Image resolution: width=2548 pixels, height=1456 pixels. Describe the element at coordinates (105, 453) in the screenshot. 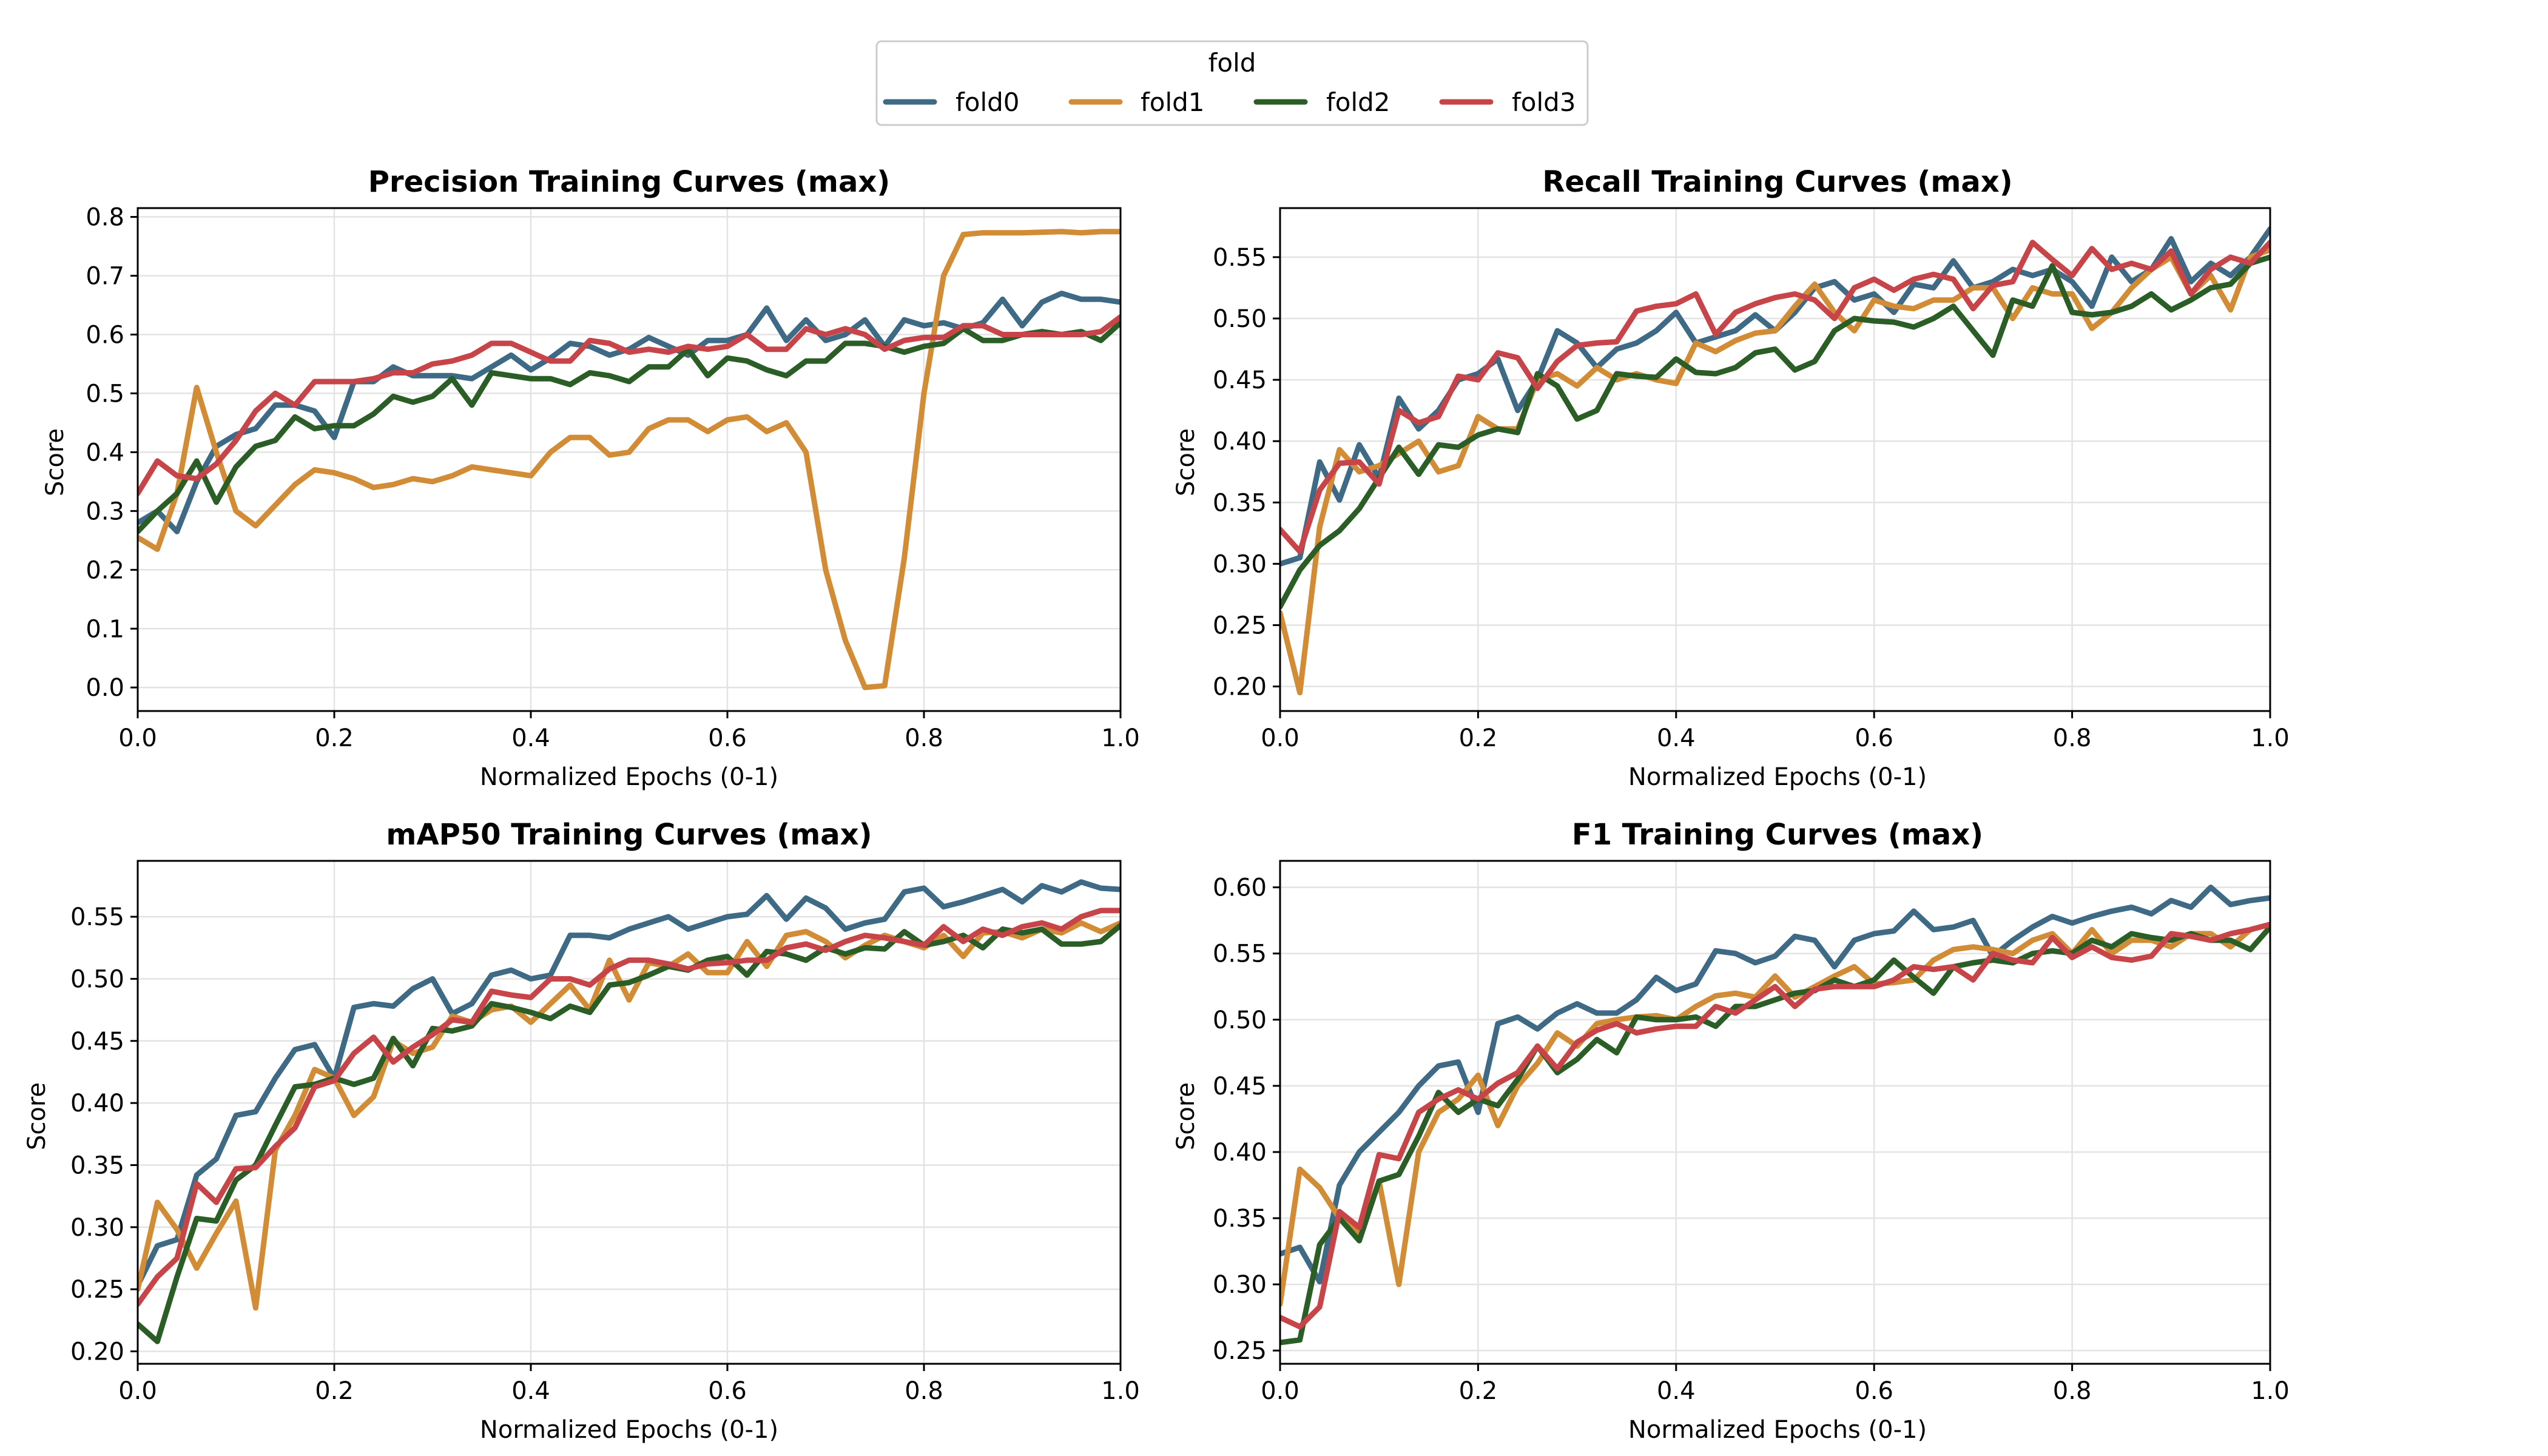

I see `precision-ytick-label: 0.4` at that location.